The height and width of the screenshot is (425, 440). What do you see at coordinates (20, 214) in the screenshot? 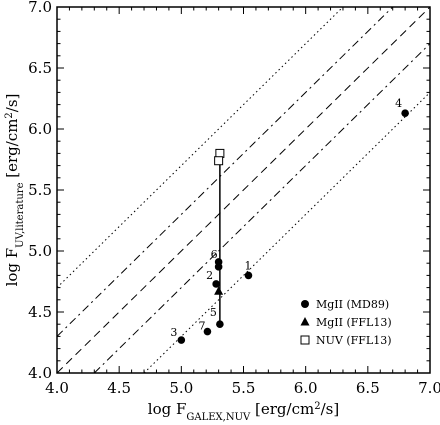
I see `y-axis-label-sub: UV,literature` at bounding box center [20, 214].